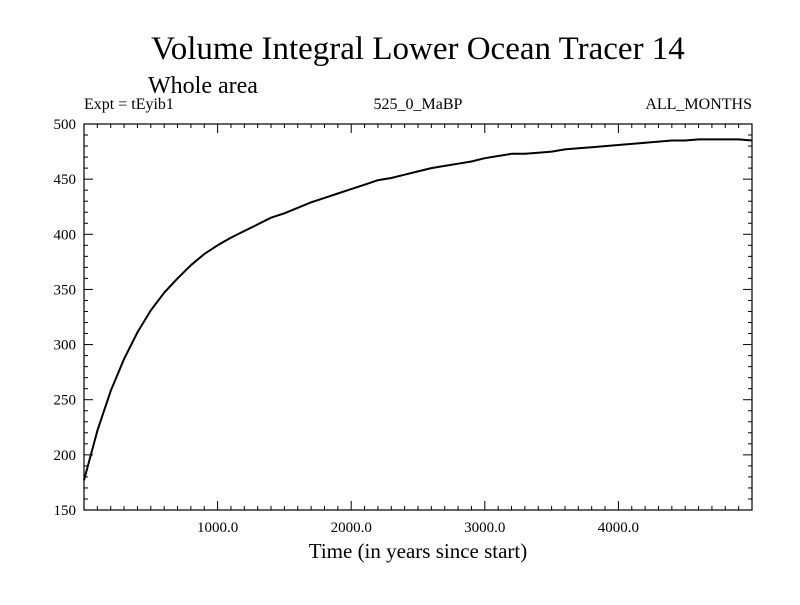 The image size is (800, 605). I want to click on months-label: ALL_MONTHS, so click(698, 104).